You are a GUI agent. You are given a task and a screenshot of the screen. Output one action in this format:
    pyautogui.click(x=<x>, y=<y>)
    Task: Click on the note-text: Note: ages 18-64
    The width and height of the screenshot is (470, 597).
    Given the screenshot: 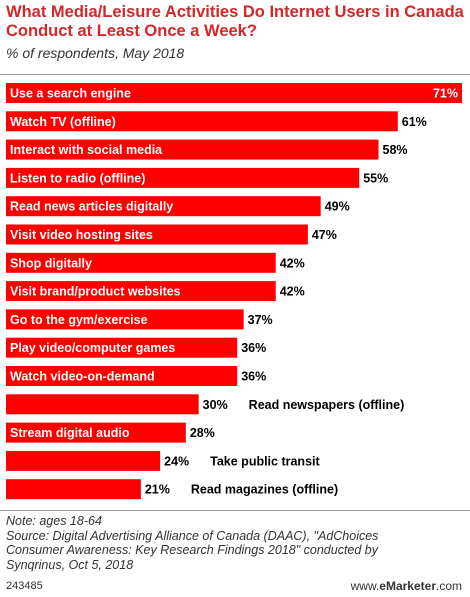 What is the action you would take?
    pyautogui.click(x=54, y=521)
    